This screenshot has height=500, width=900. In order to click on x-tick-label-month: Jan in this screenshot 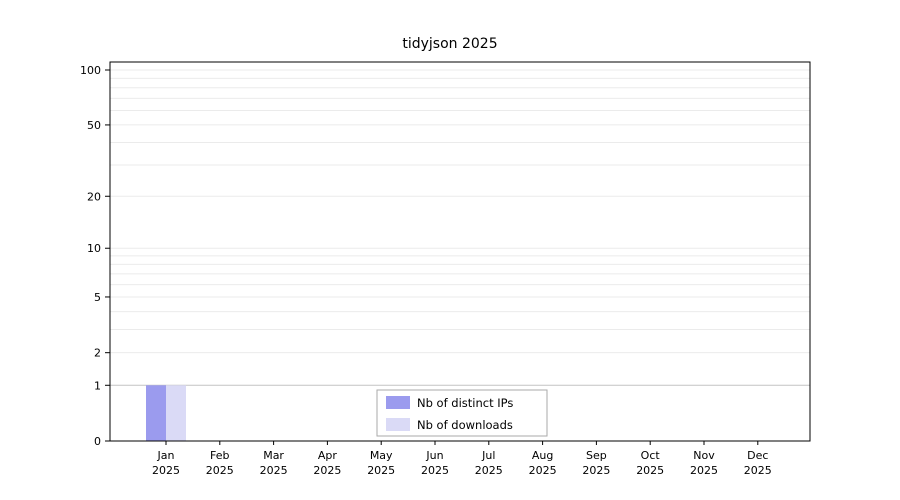, I will do `click(166, 455)`.